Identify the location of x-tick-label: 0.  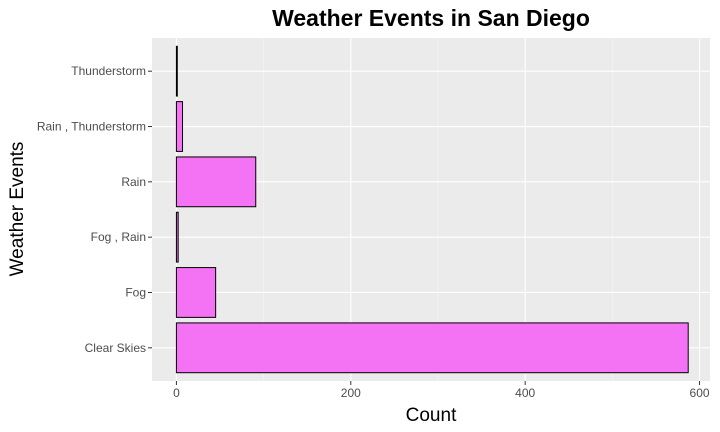
(176, 393).